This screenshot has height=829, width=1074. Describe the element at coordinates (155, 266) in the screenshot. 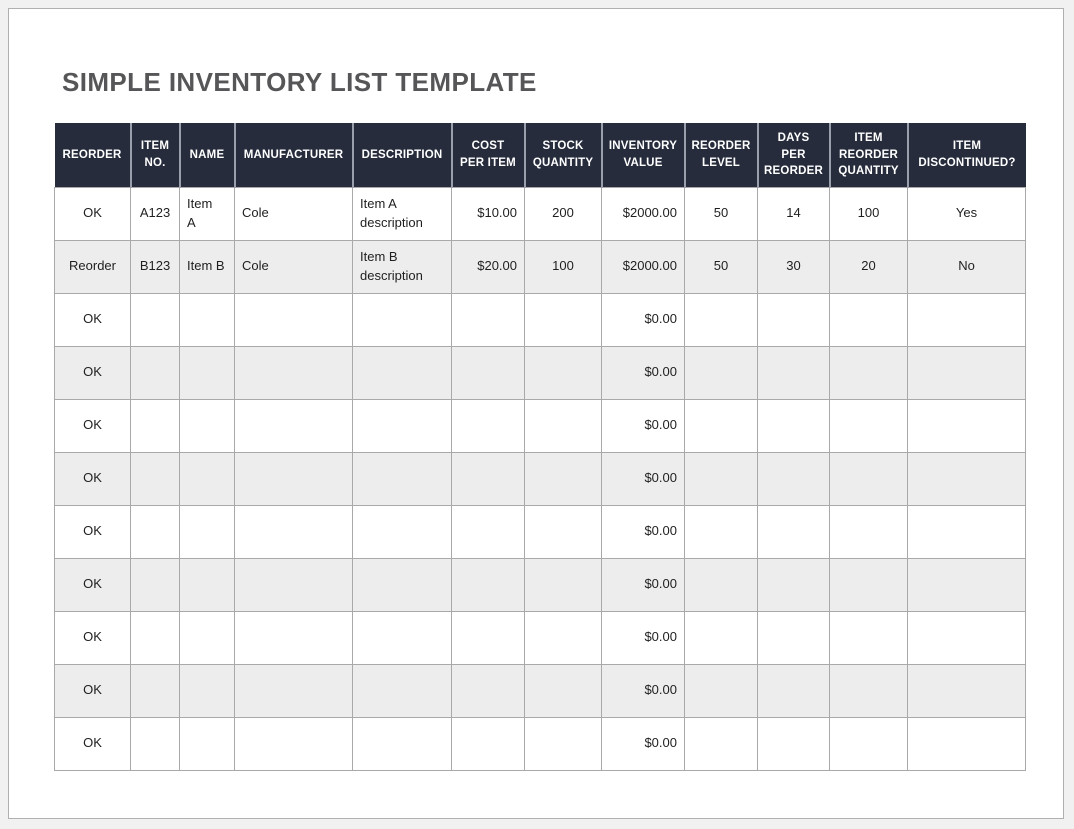

I see `cell-item-no: B123` at that location.